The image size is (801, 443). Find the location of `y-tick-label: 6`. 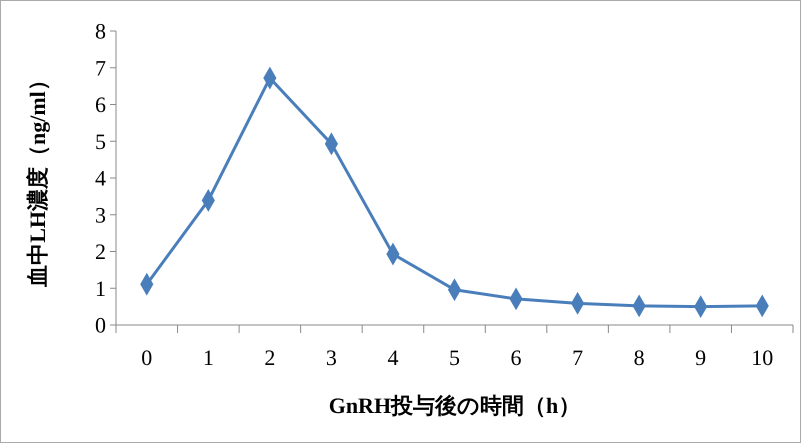

y-tick-label: 6 is located at coordinates (100, 105).